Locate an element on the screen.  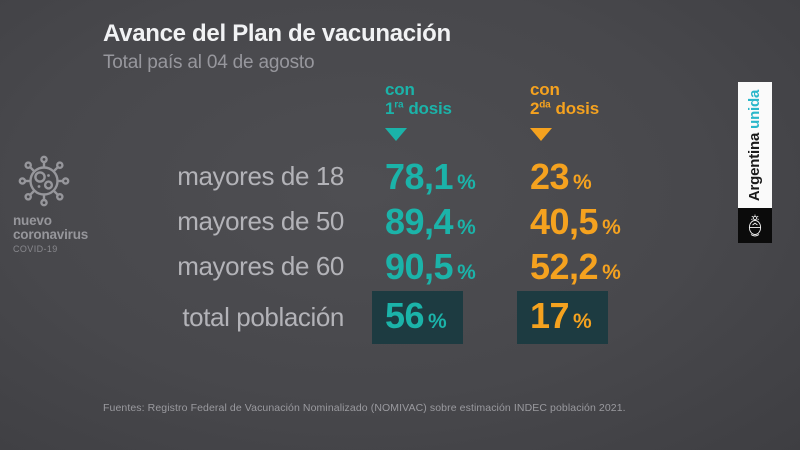
covid-badge: nuevo coronavirus COVID-19 is located at coordinates (55, 203).